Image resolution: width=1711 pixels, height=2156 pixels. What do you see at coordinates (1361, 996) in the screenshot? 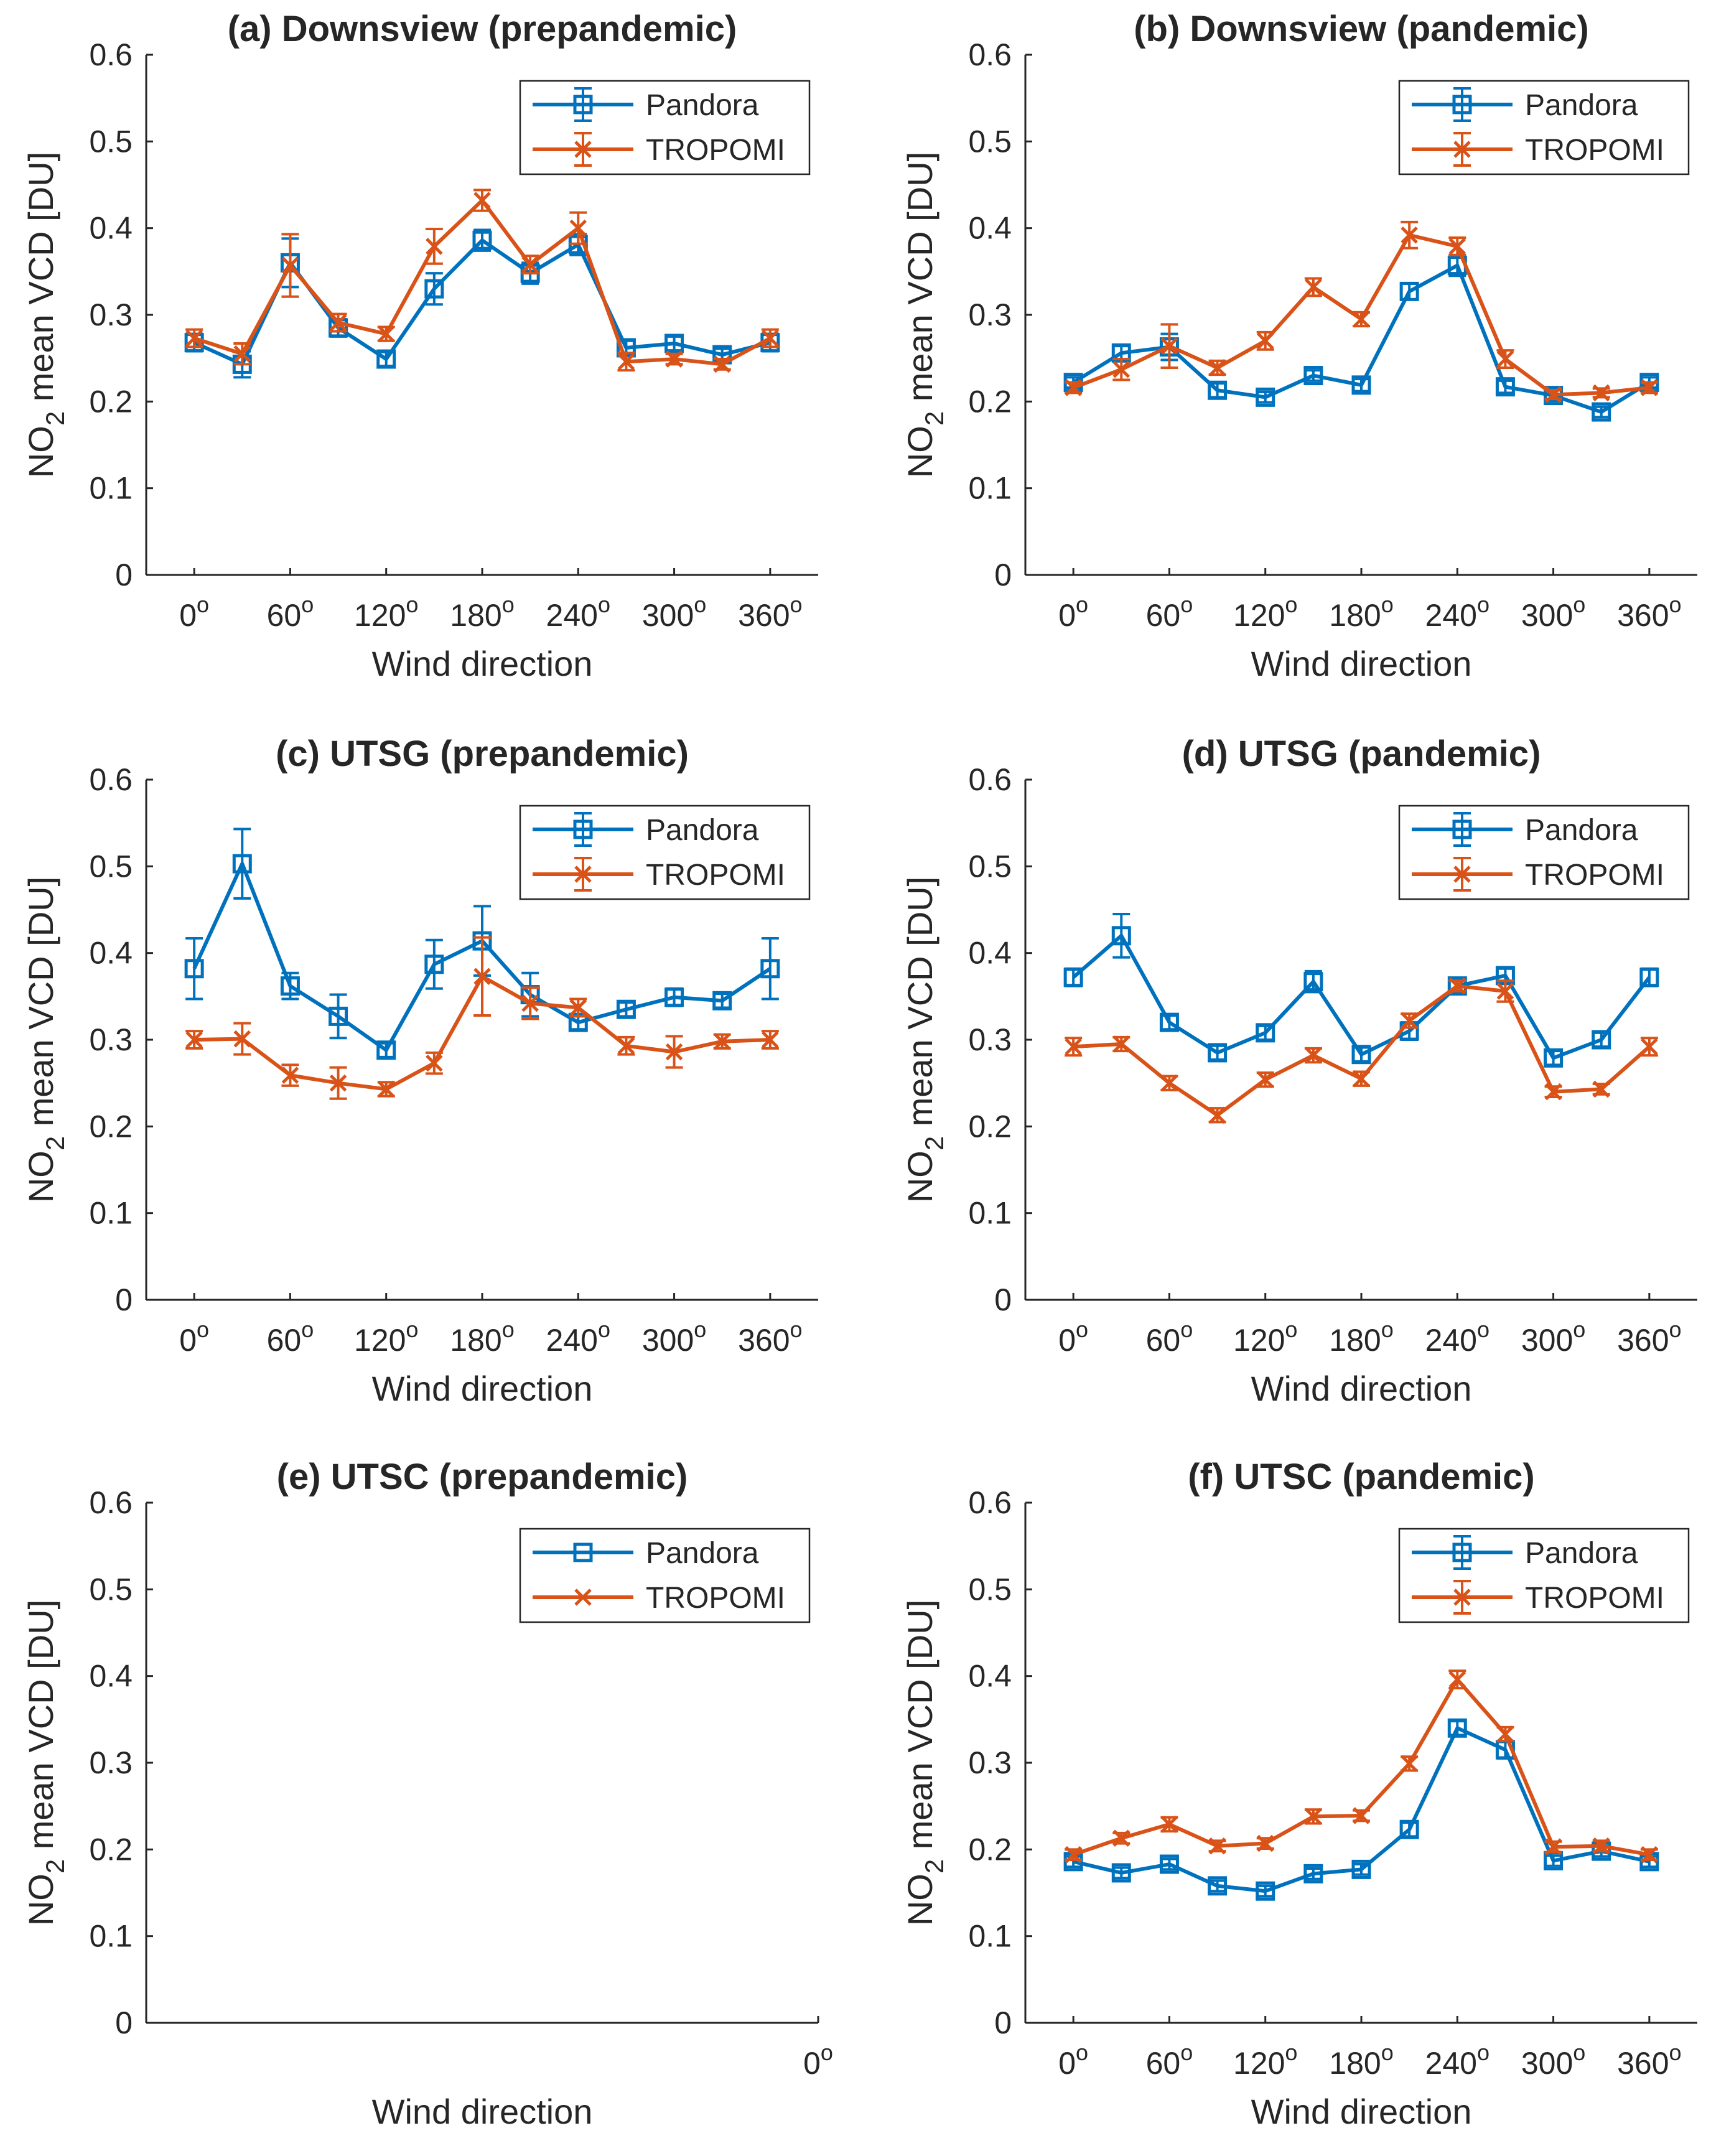
I see `series-line` at bounding box center [1361, 996].